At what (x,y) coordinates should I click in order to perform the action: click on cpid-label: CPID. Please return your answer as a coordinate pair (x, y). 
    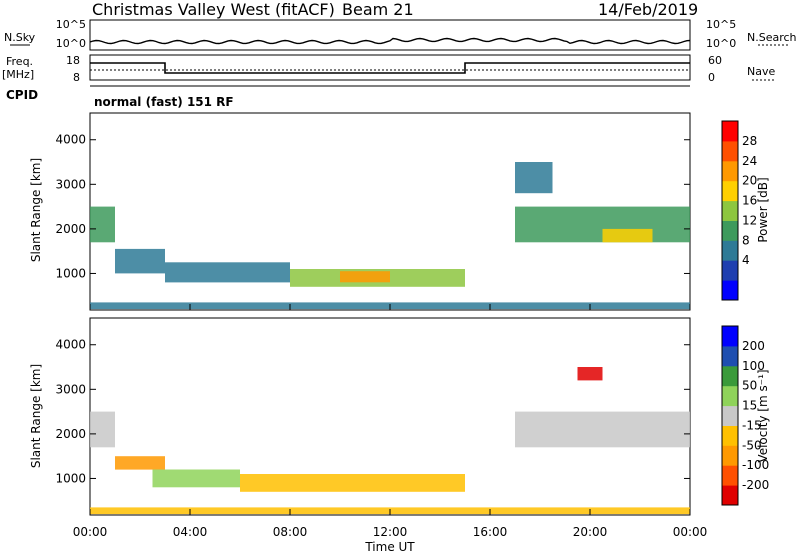
    Looking at the image, I should click on (22, 95).